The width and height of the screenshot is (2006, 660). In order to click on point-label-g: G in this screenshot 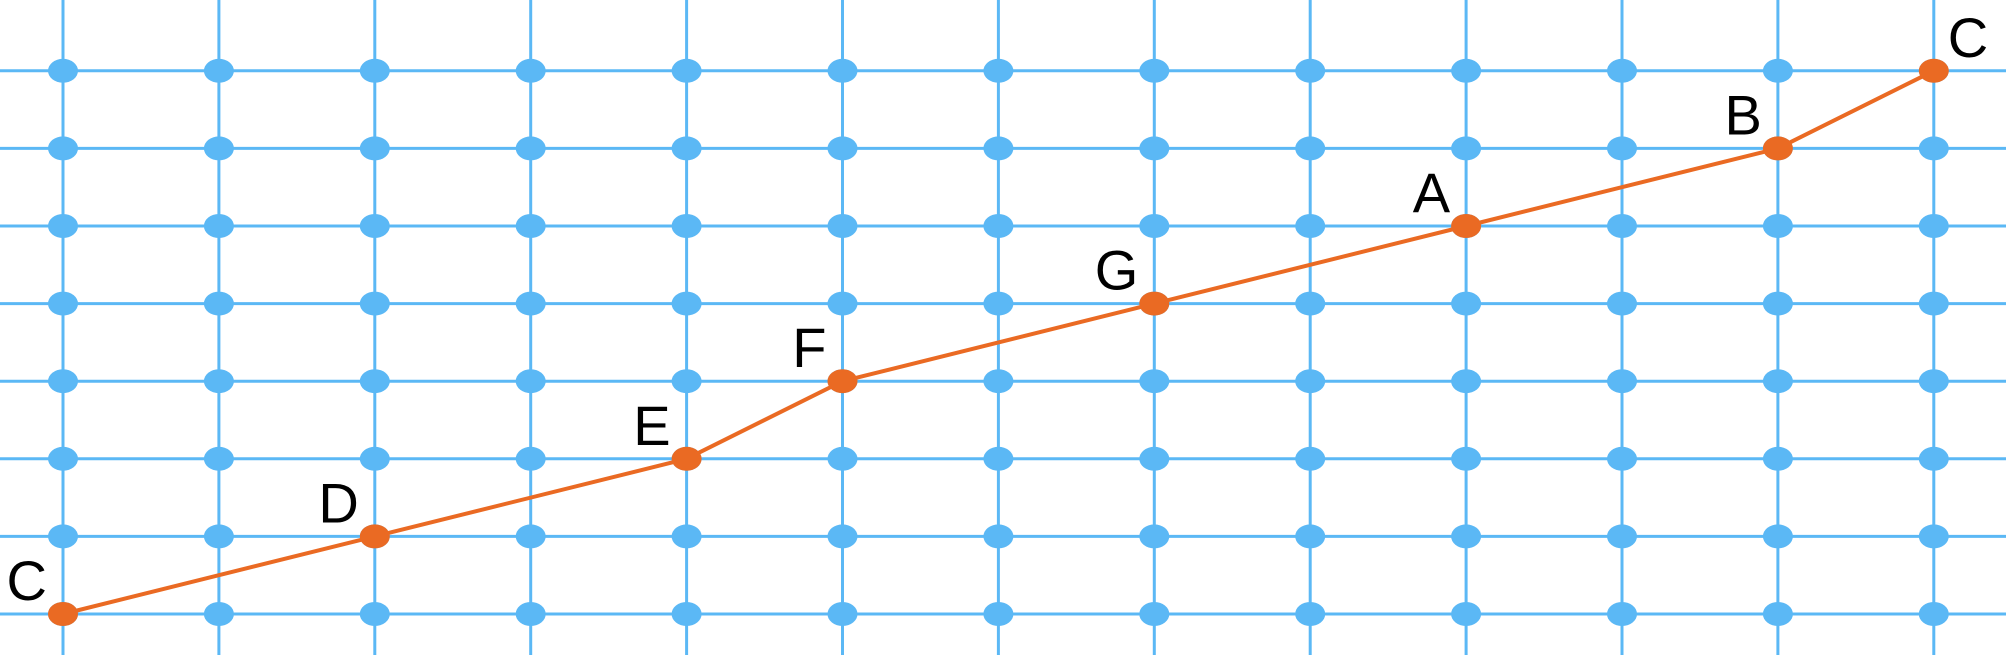, I will do `click(1117, 270)`.